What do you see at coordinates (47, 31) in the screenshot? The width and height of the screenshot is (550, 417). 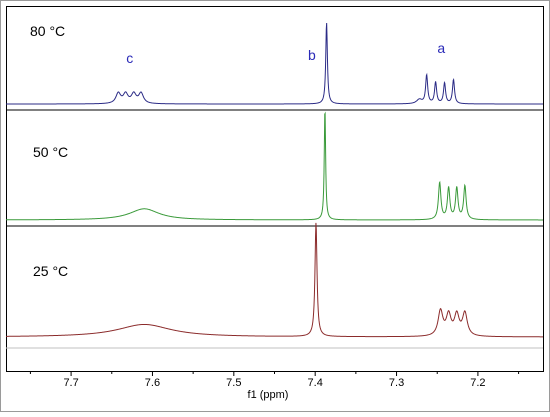 I see `series-label: 80 °C` at bounding box center [47, 31].